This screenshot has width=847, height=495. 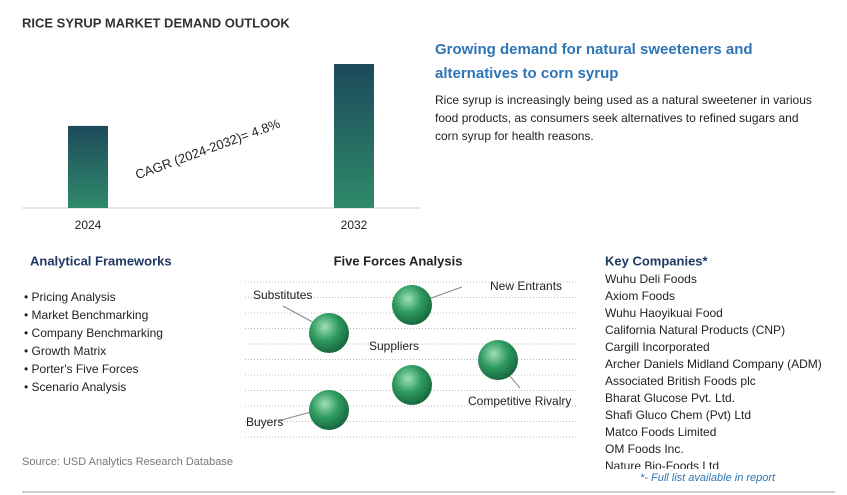 I want to click on chart-title: RICE SYRUP MARKET DEMAND OUTLOOK, so click(x=156, y=22).